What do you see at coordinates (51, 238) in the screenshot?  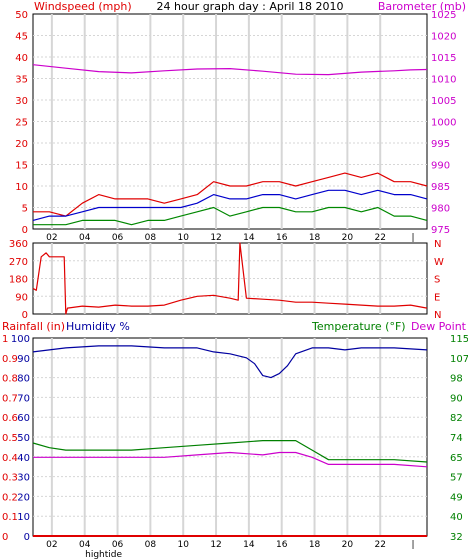 I see `x-tick-label: 02` at bounding box center [51, 238].